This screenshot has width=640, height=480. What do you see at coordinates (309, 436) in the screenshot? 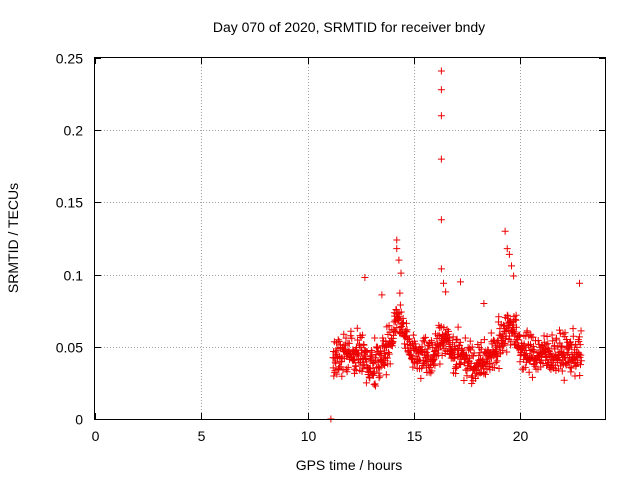
I see `x-tick-label: 10` at bounding box center [309, 436].